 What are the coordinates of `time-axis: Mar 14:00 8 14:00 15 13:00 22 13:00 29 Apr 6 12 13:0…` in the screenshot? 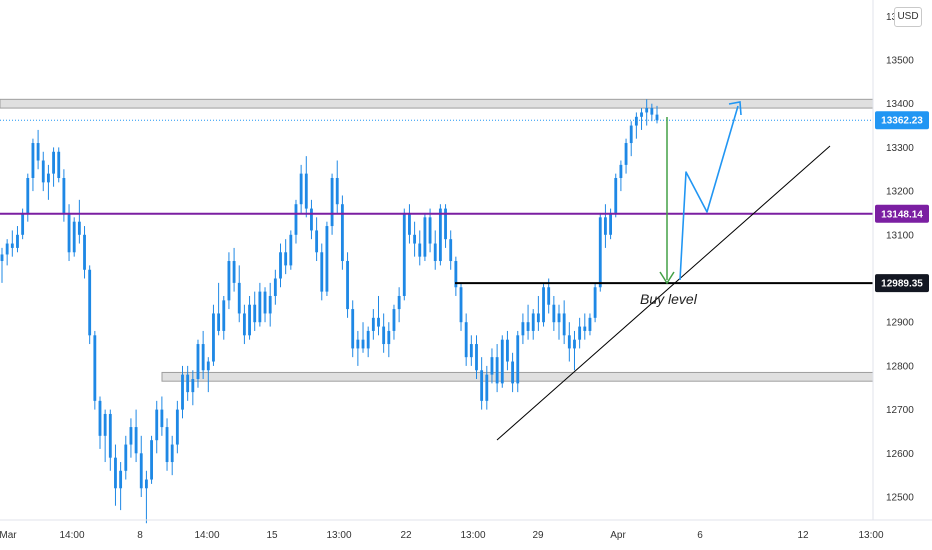 It's located at (466, 530).